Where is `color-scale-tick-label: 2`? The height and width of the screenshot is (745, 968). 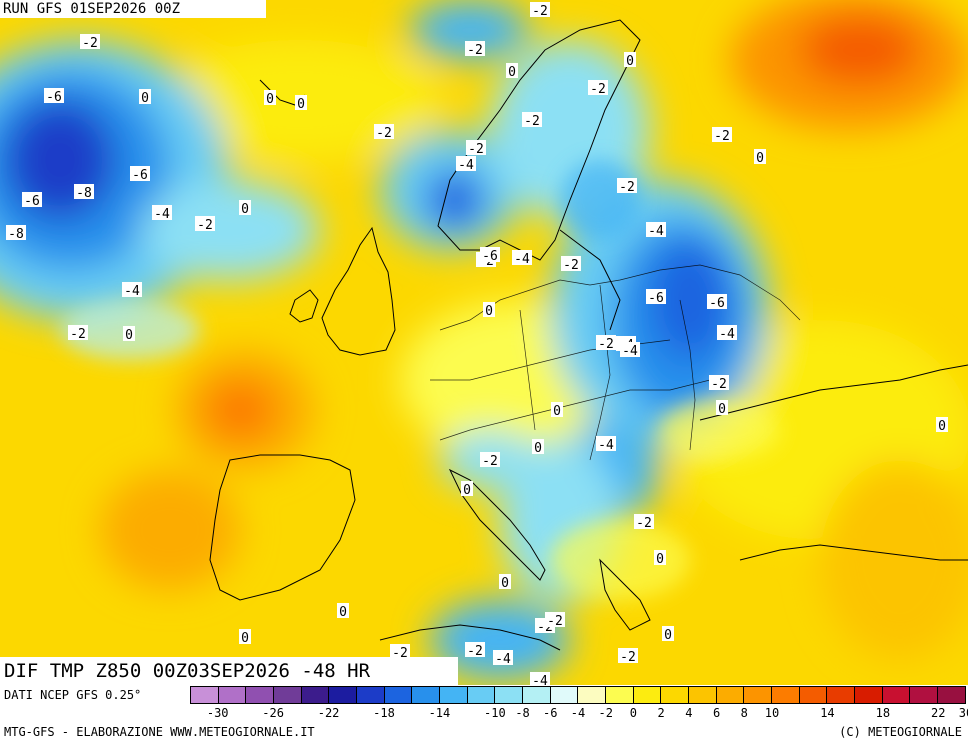 color-scale-tick-label: 2 is located at coordinates (661, 713).